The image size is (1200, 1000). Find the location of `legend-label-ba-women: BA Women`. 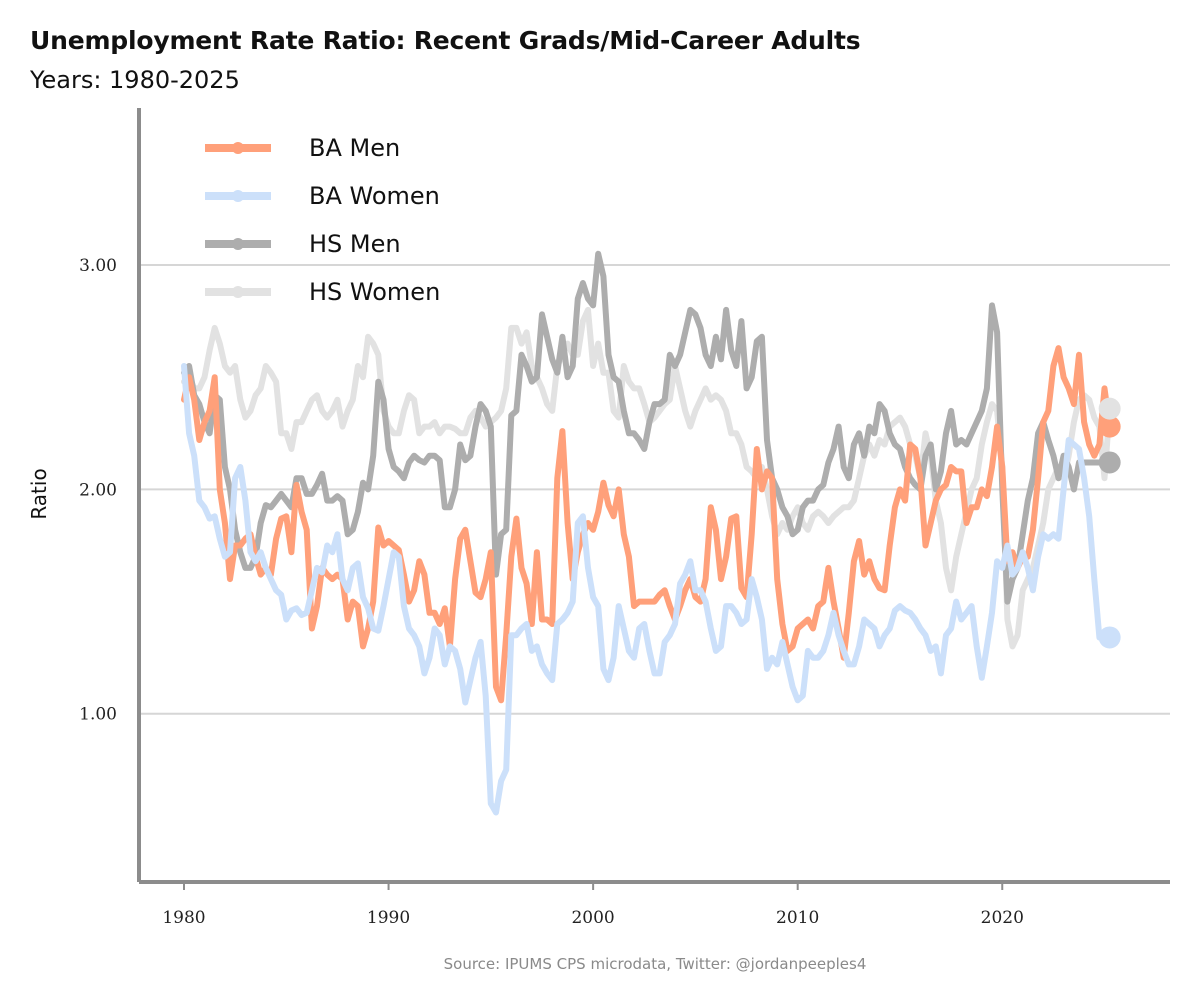

legend-label-ba-women: BA Women is located at coordinates (374, 196).